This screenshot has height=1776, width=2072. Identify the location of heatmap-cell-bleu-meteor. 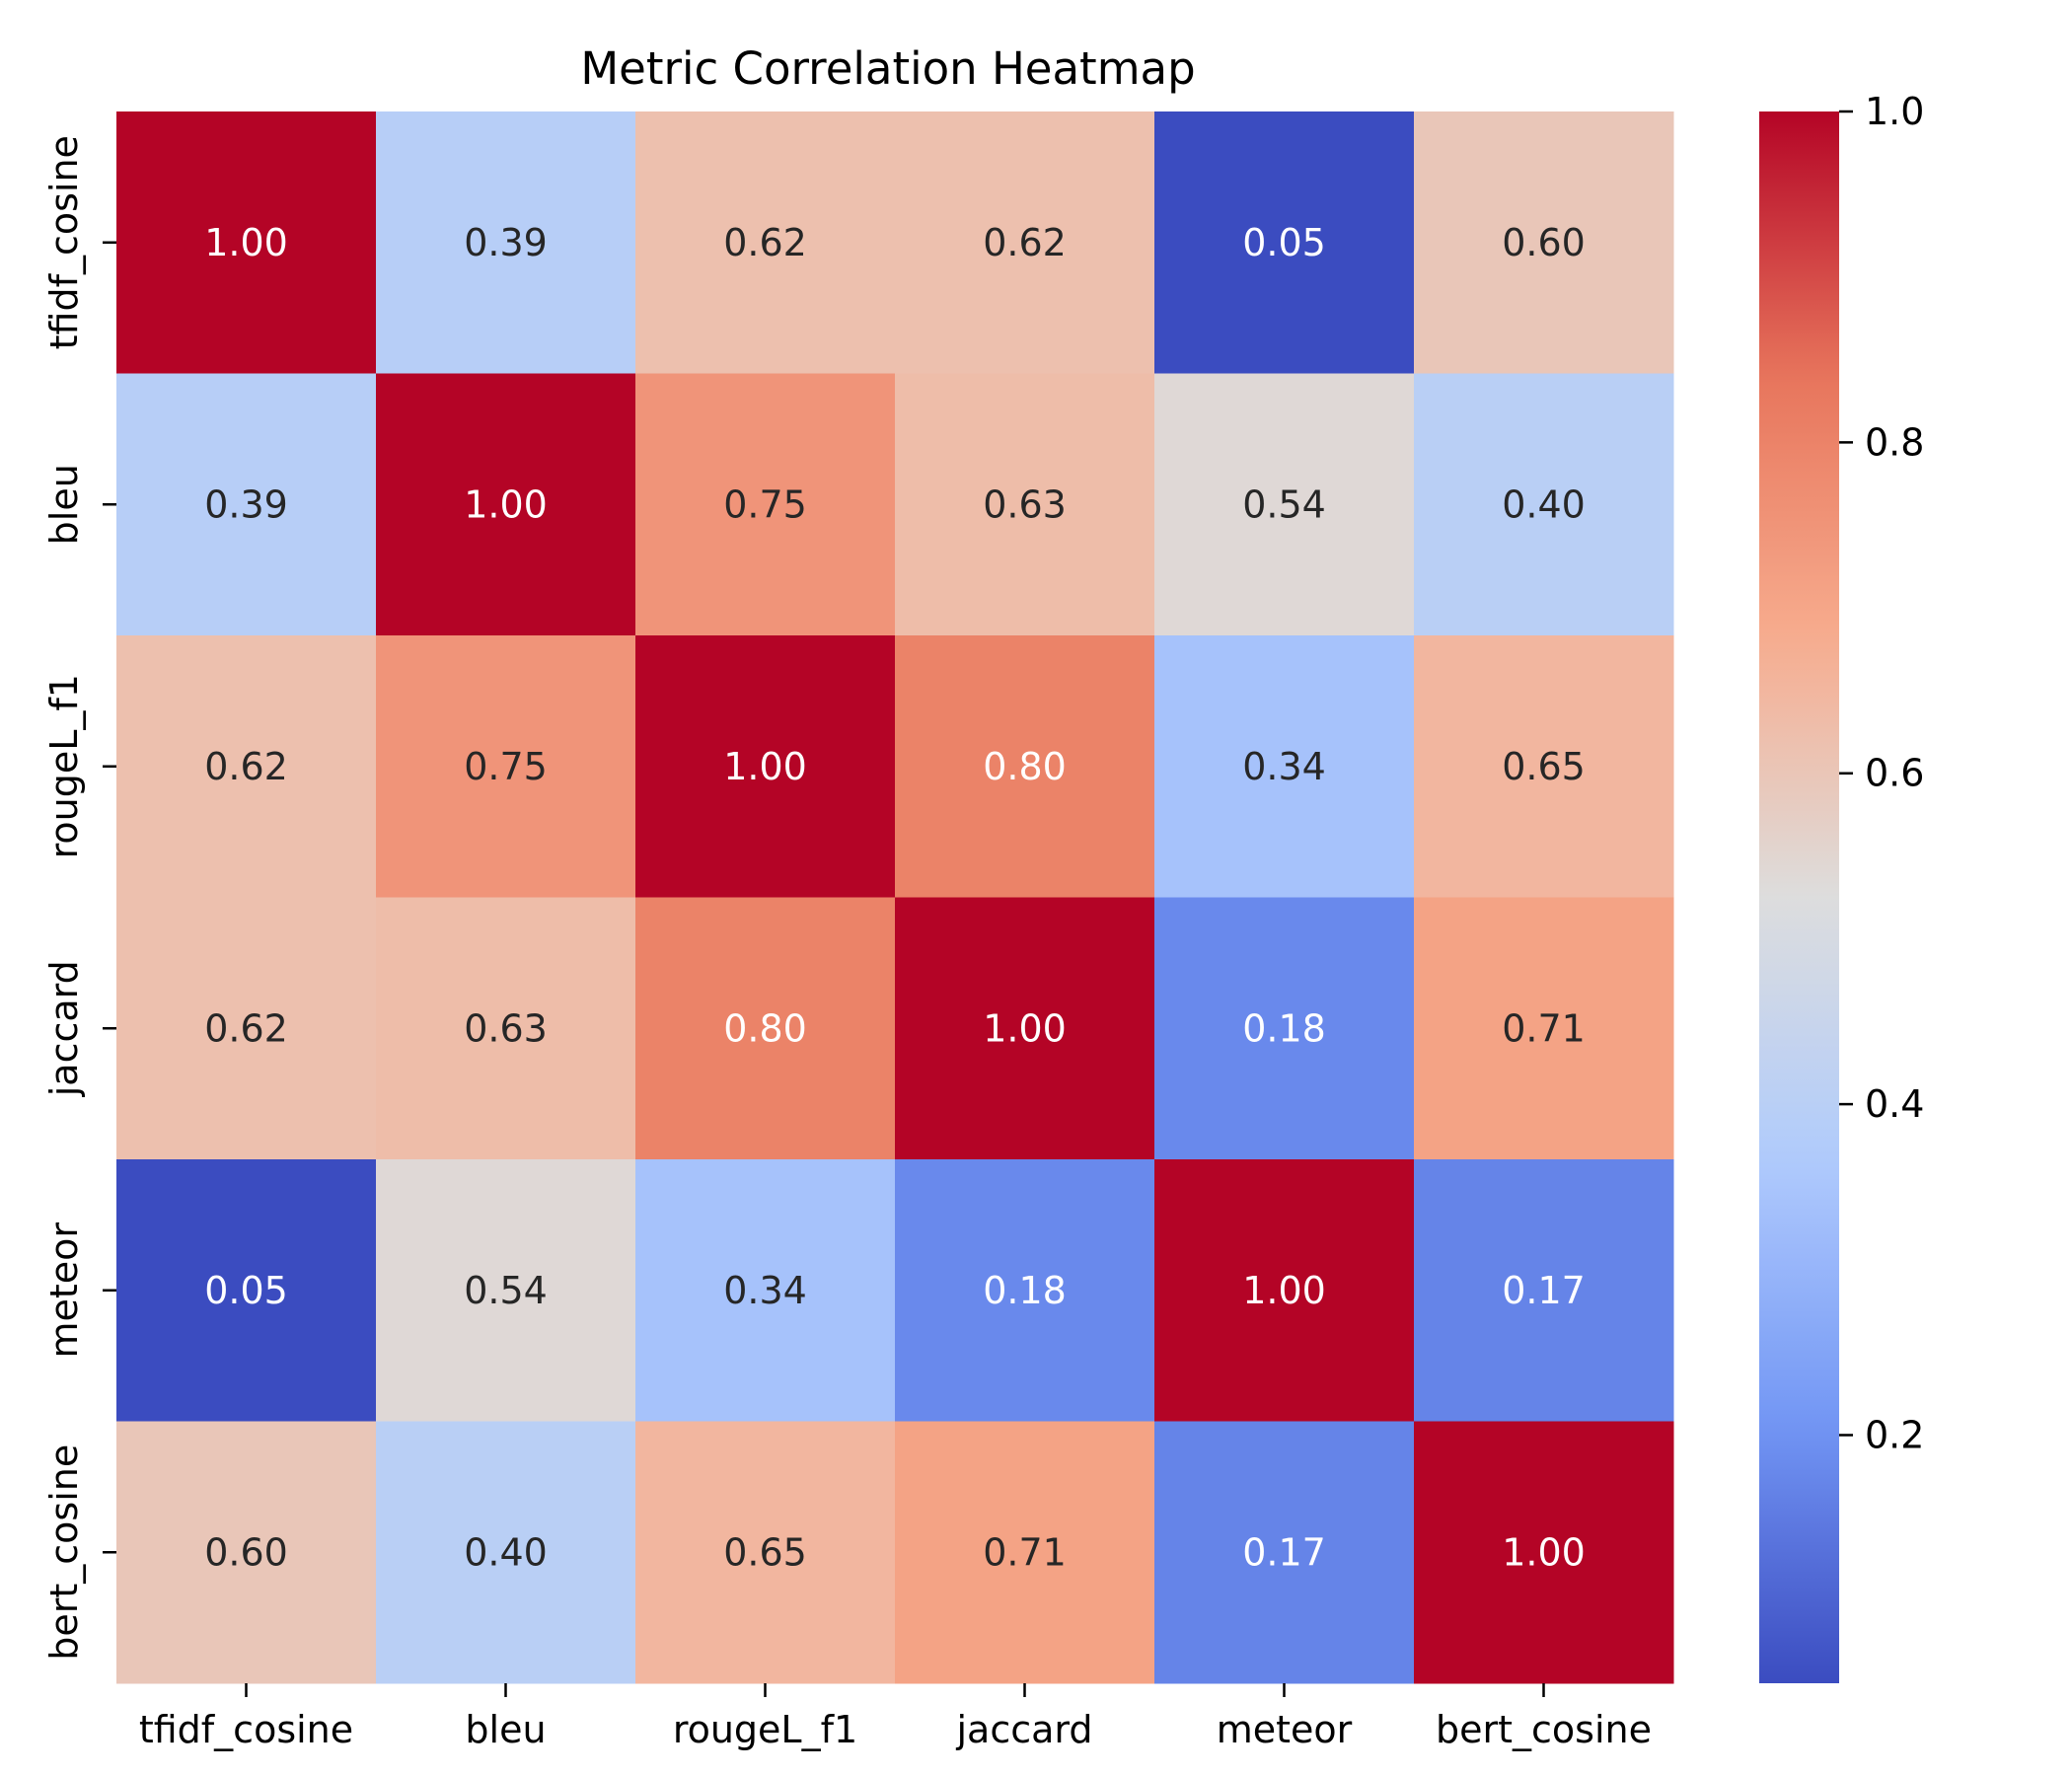
(1284, 505).